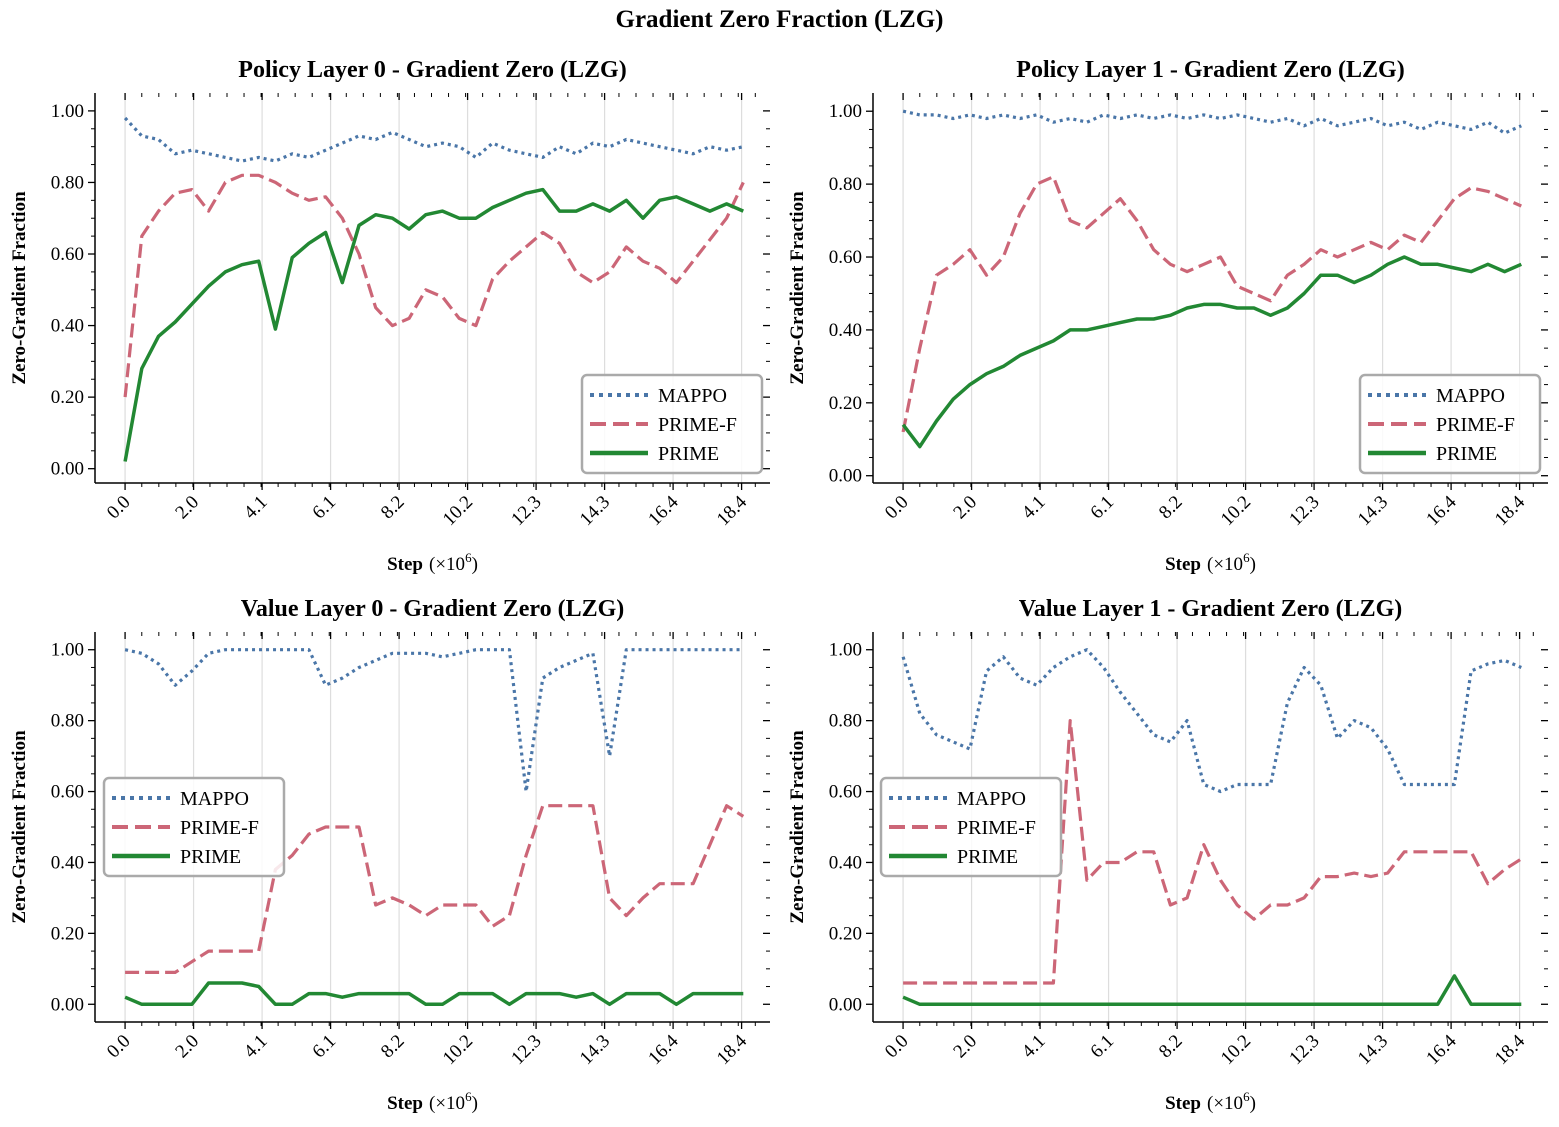  What do you see at coordinates (797, 288) in the screenshot?
I see `y-axis-label: Zero-Gradient Fraction` at bounding box center [797, 288].